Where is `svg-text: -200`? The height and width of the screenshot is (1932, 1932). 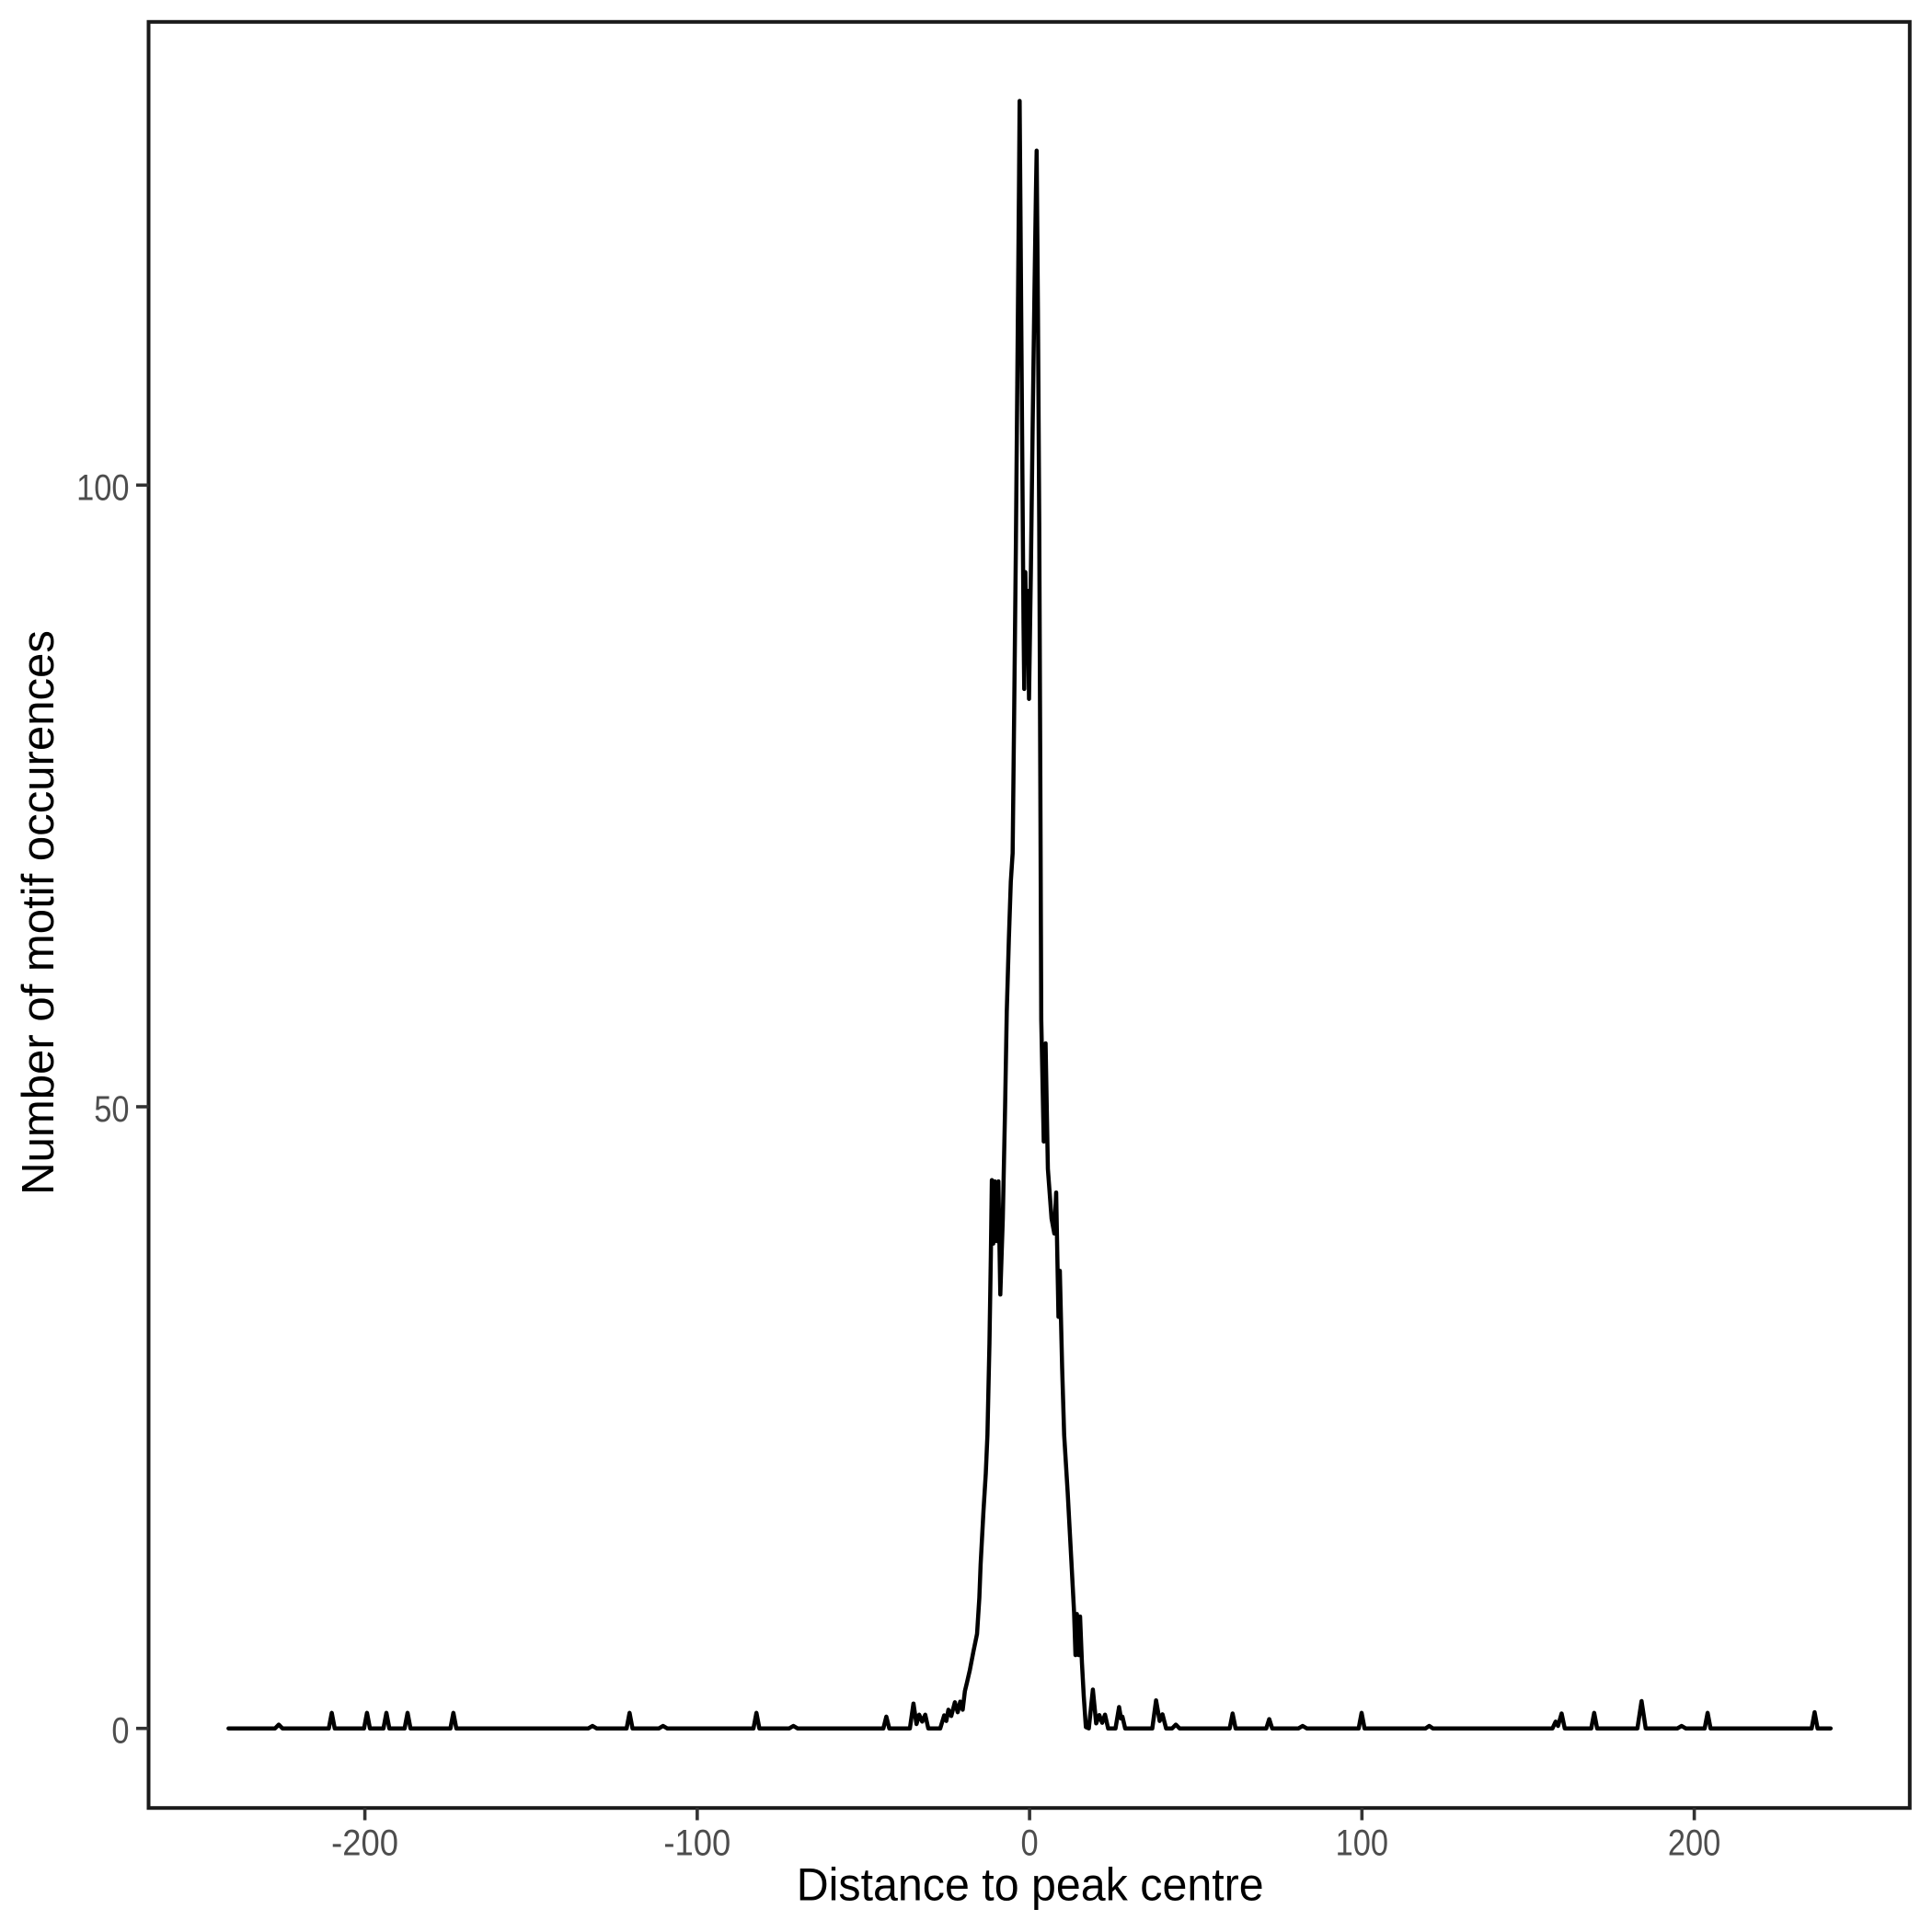
svg-text: -200 is located at coordinates (364, 1843).